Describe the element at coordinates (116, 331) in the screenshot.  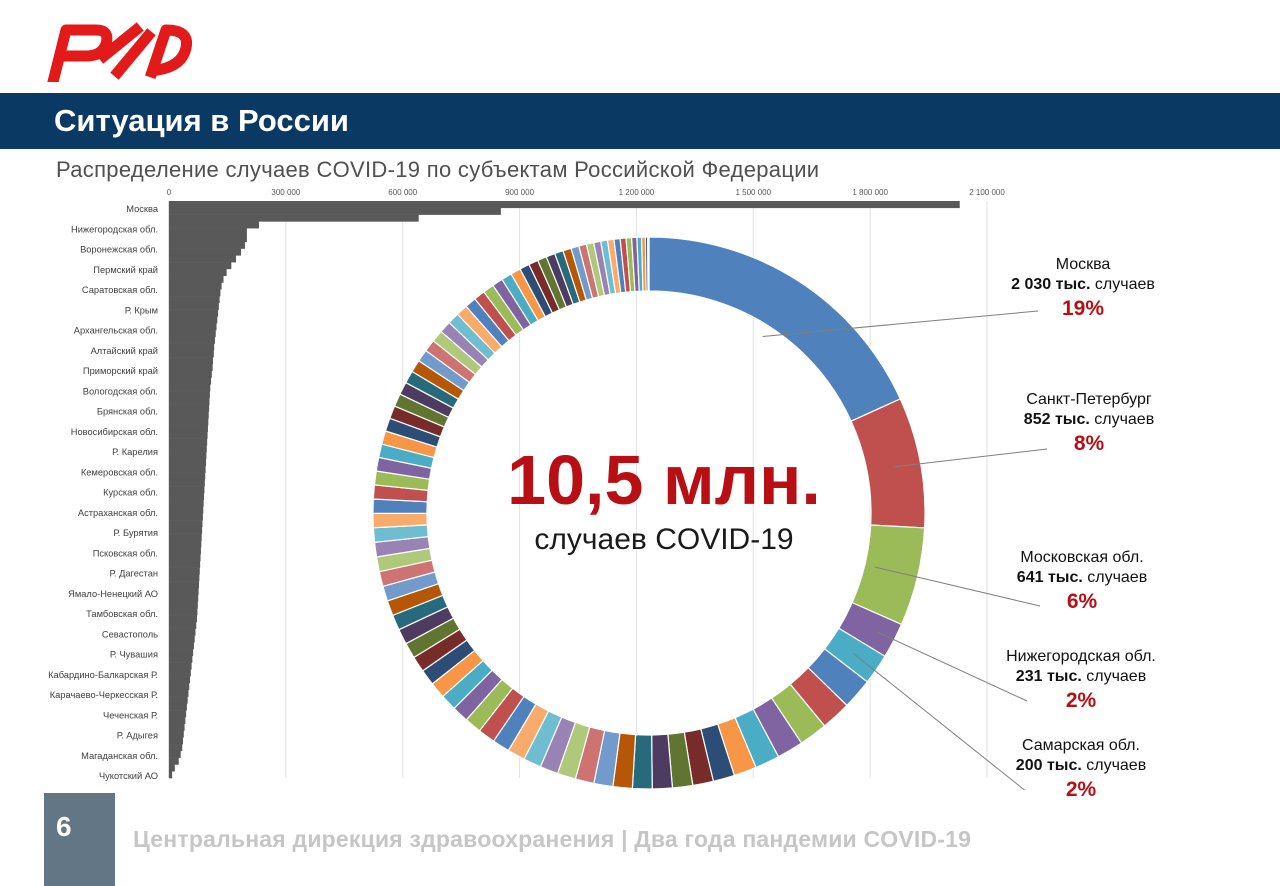
I see `category-label: Архангельская обл.` at that location.